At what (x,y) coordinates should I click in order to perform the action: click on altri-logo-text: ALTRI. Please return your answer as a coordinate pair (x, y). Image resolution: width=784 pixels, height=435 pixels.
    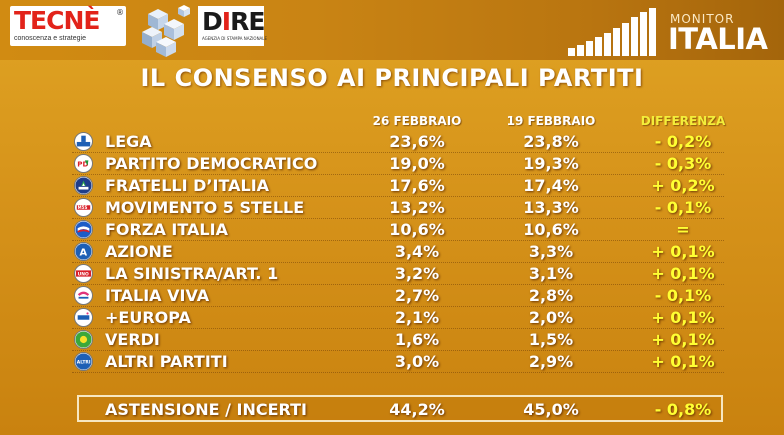
    Looking at the image, I should click on (84, 362).